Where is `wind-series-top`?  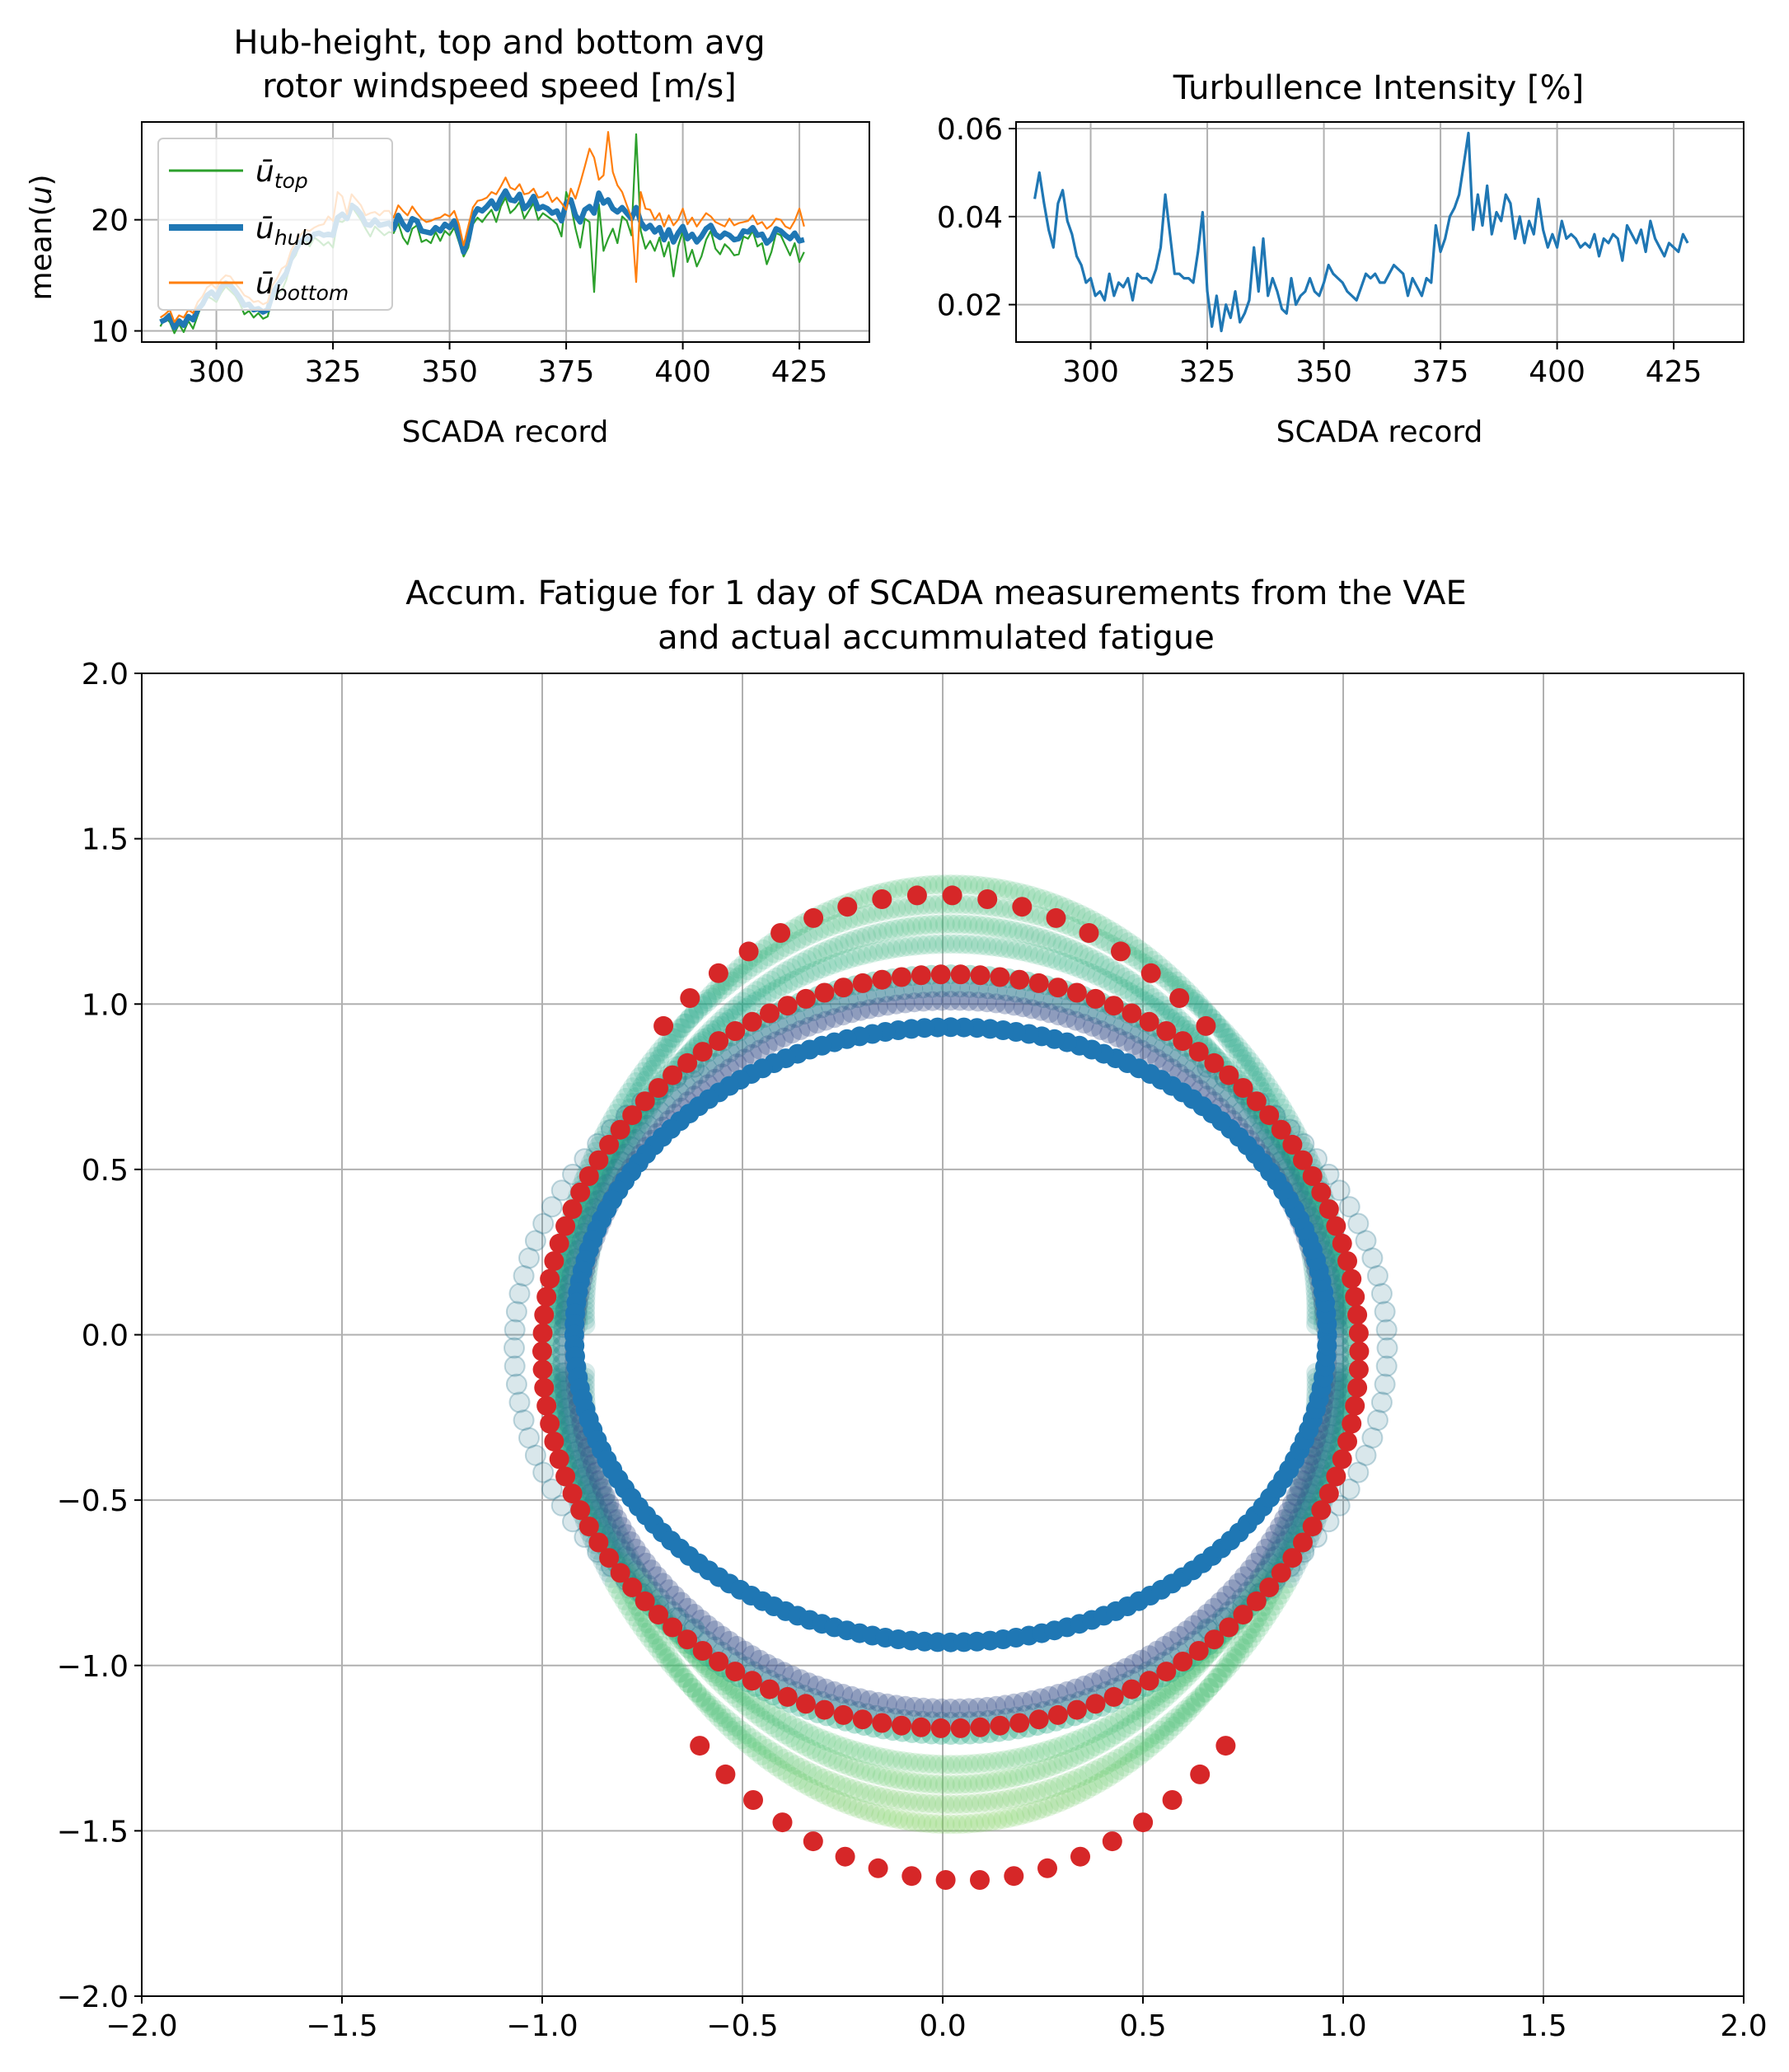 wind-series-top is located at coordinates (482, 234).